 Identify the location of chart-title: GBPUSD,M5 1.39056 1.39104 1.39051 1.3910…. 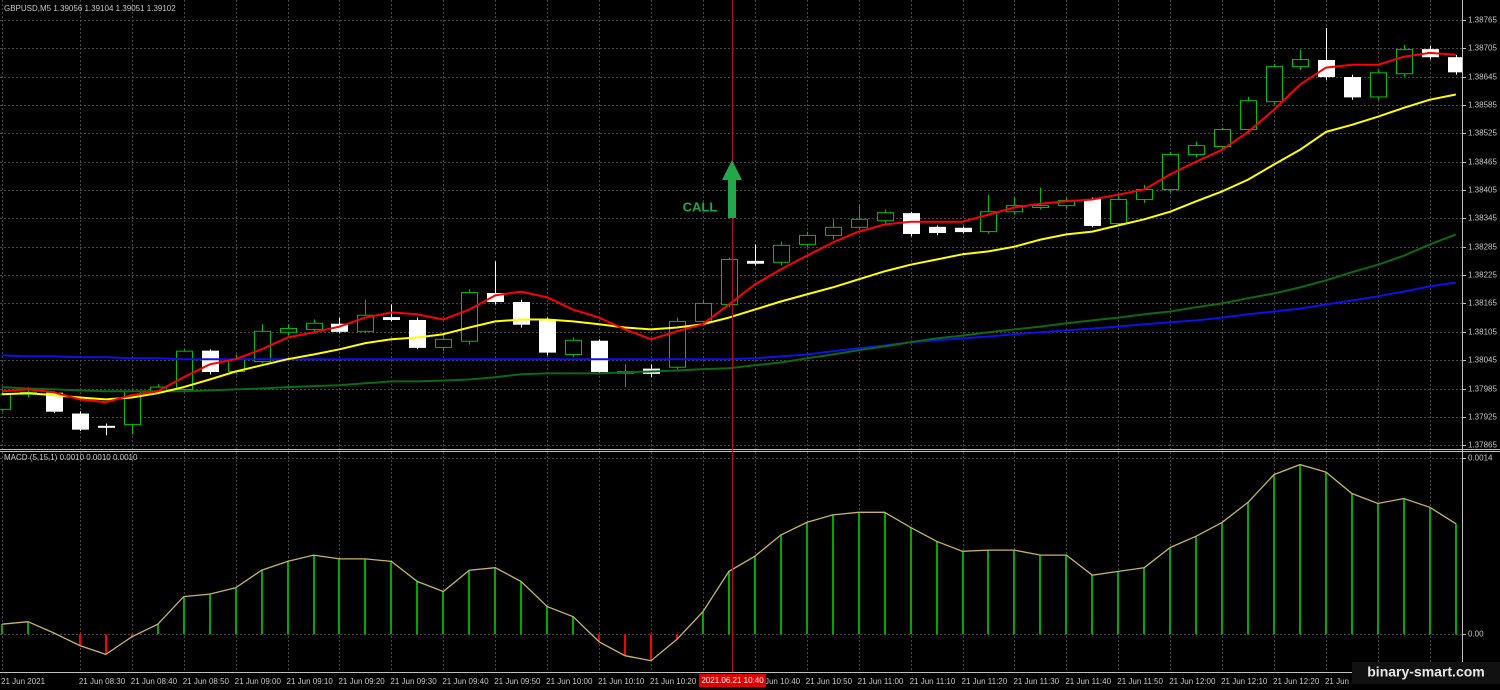
(90, 8).